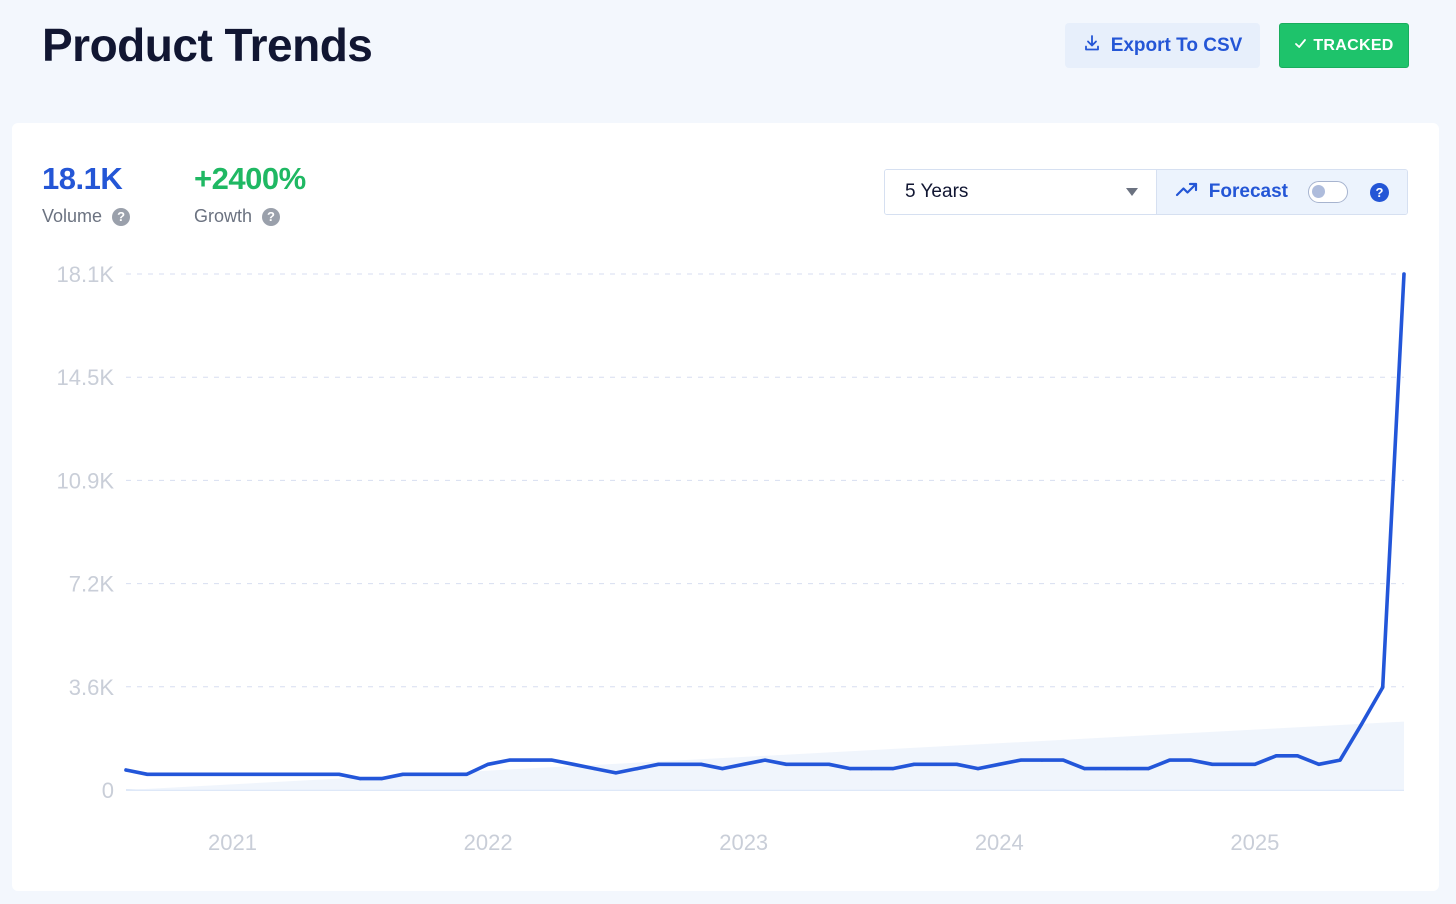 The width and height of the screenshot is (1456, 904). What do you see at coordinates (271, 216) in the screenshot?
I see `growth-help-icon: ?` at bounding box center [271, 216].